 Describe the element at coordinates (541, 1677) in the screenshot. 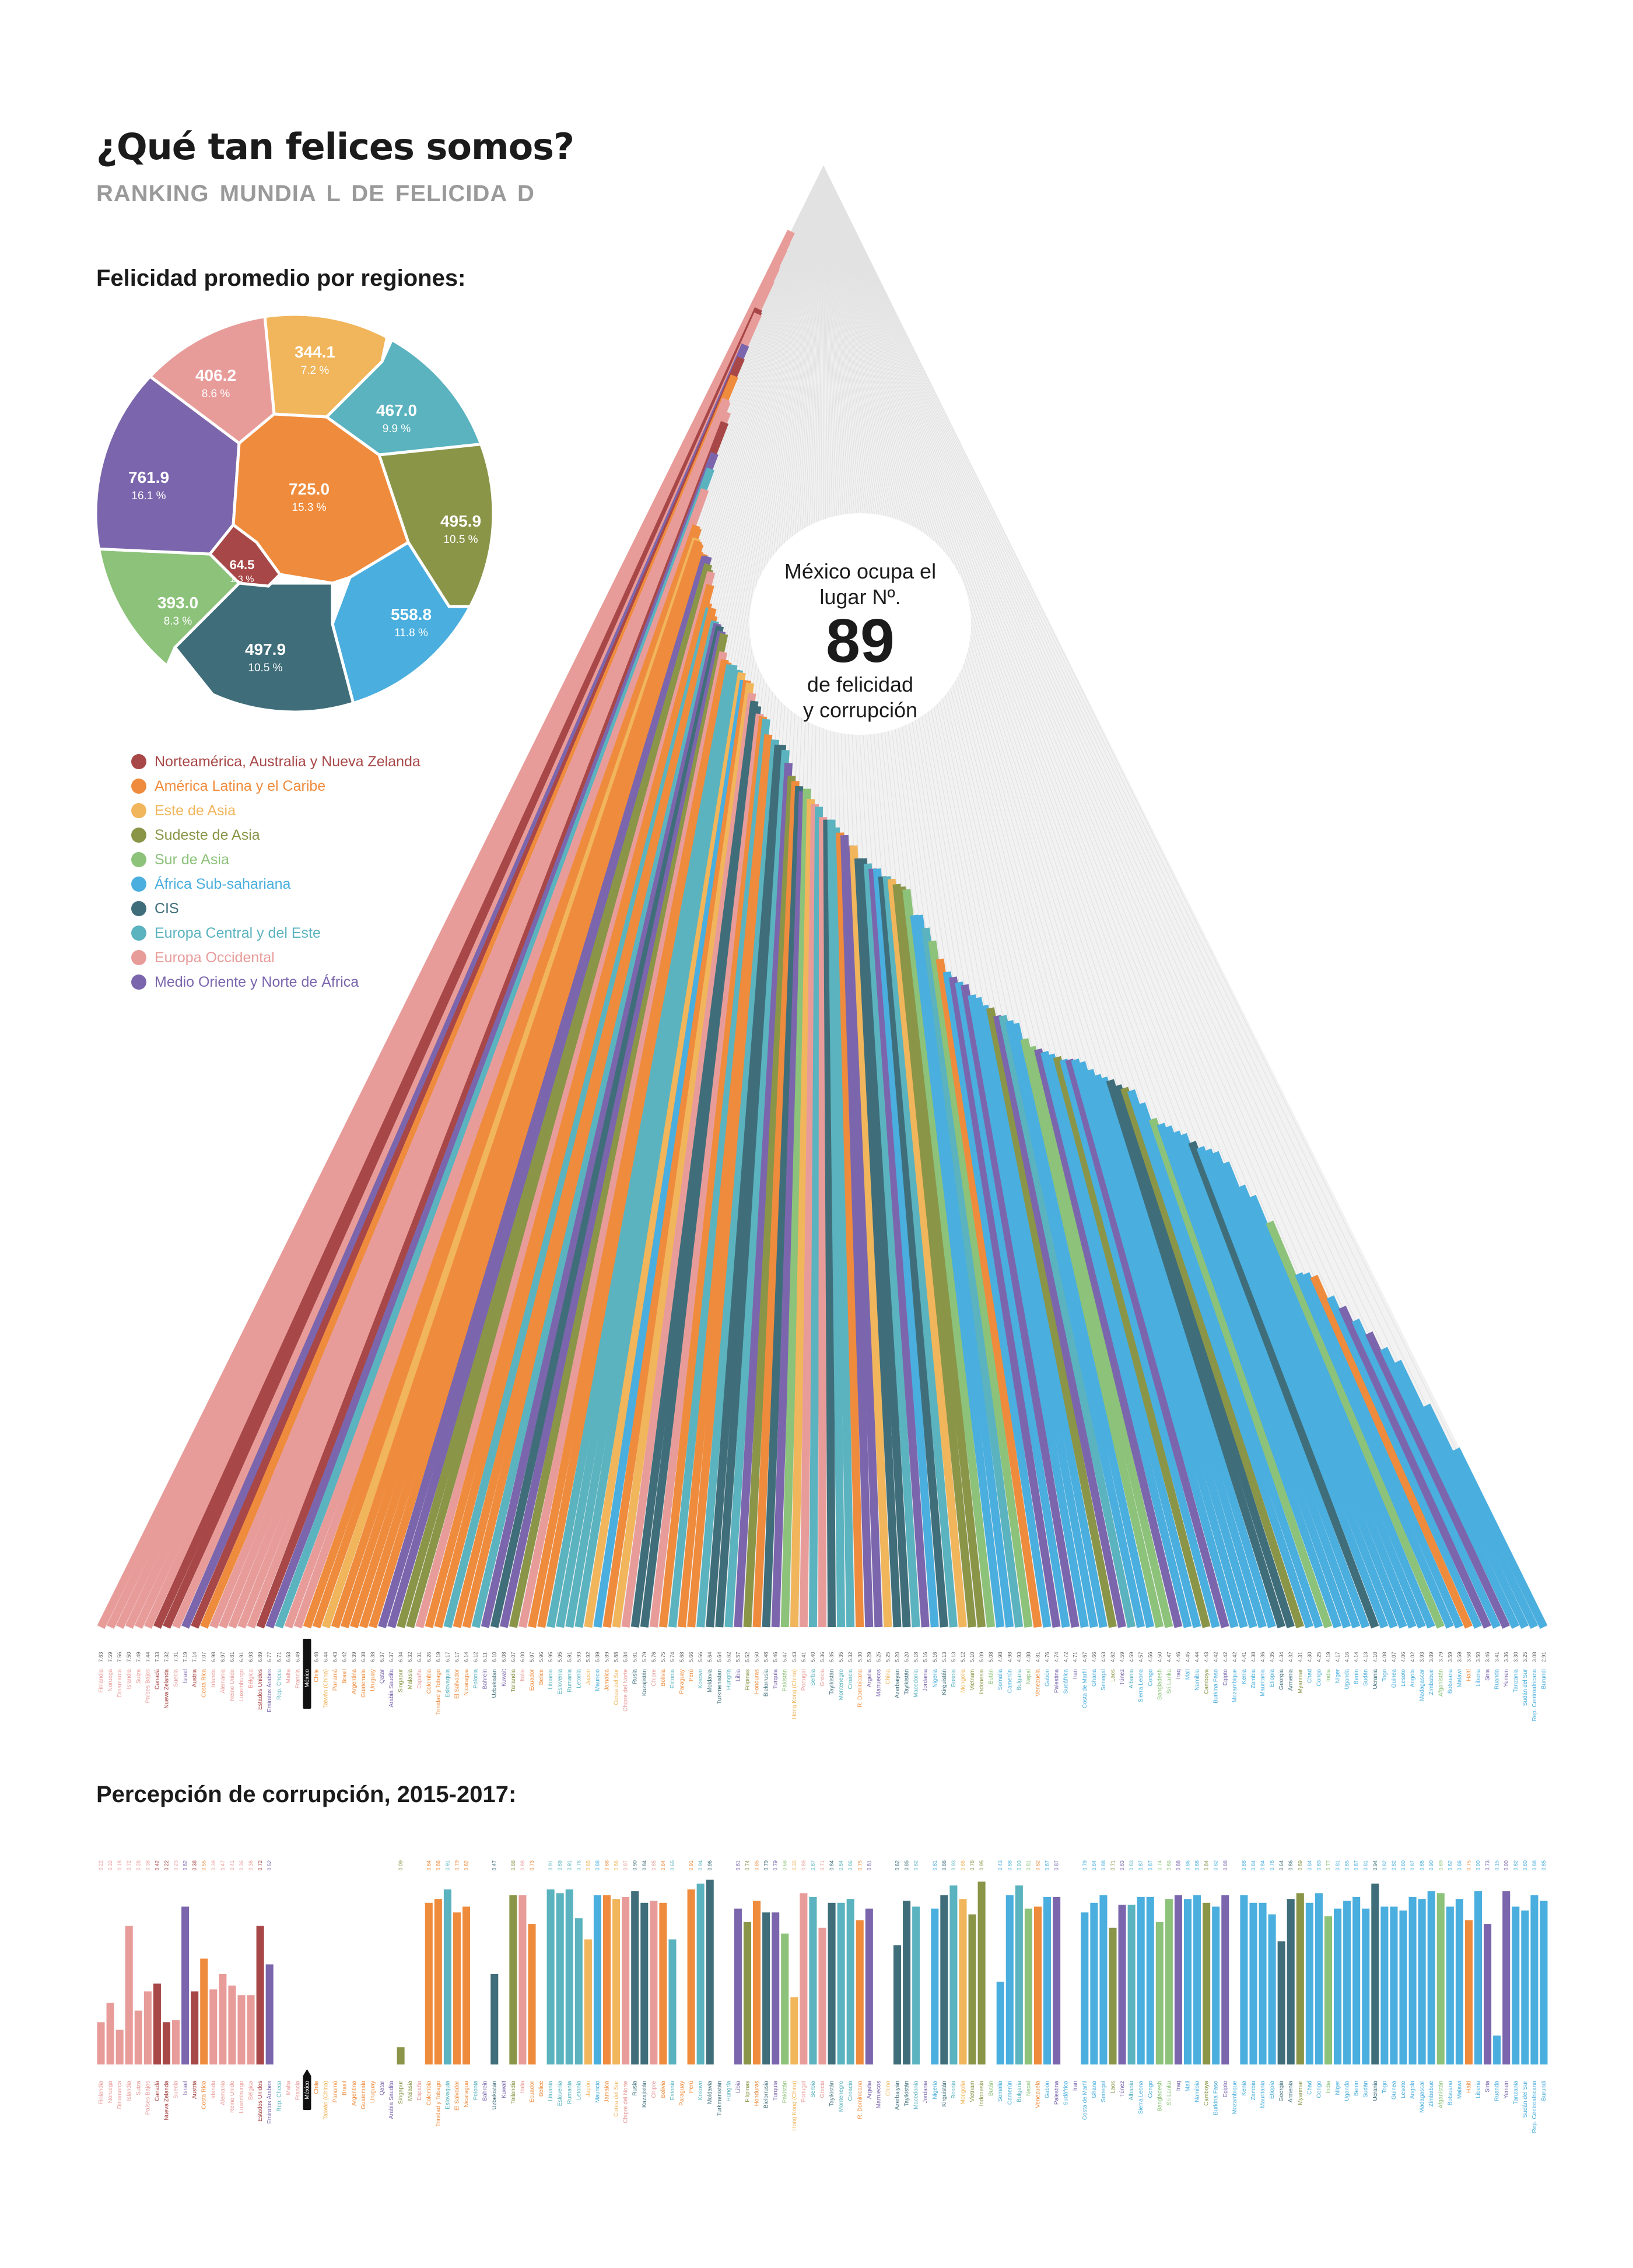

I see `country-label: Belice` at that location.